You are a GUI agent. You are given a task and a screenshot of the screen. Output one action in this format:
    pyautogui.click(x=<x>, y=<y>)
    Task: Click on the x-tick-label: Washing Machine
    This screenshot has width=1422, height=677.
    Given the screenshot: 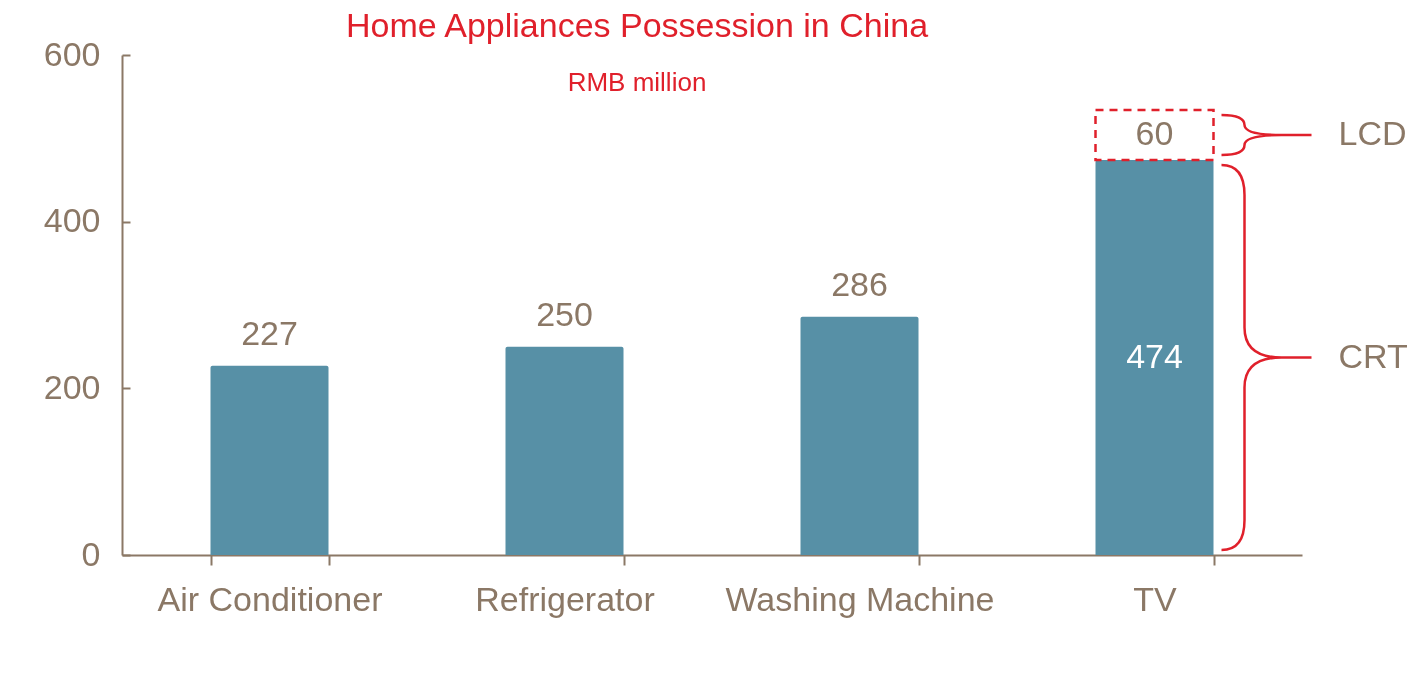 What is the action you would take?
    pyautogui.click(x=860, y=598)
    